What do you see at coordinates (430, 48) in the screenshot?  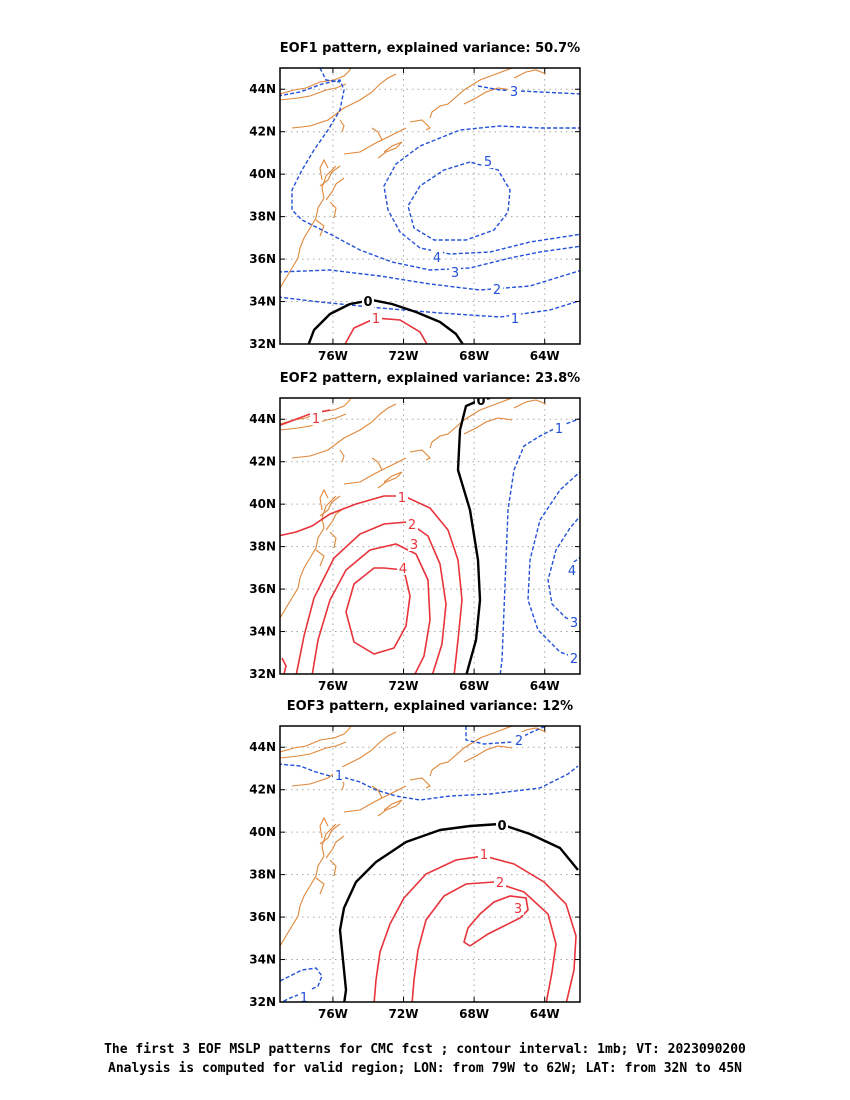 I see `panel-title: EOF1 pattern, explained variance: 50.7%` at bounding box center [430, 48].